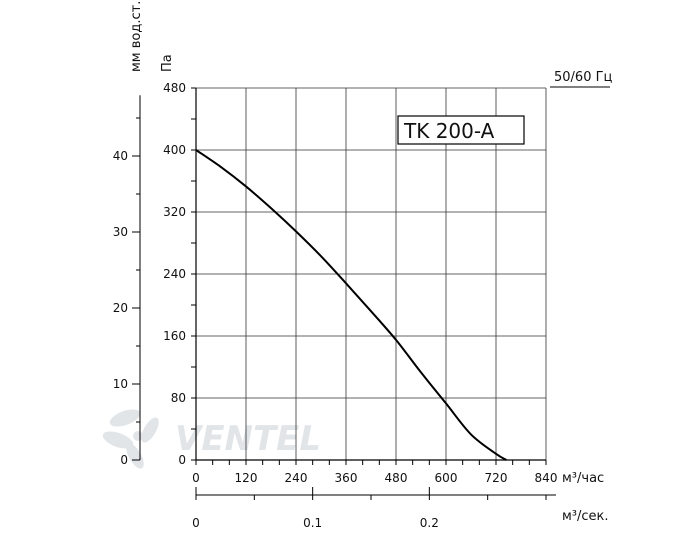  Describe the element at coordinates (496, 478) in the screenshot. I see `x-tick-label: 720` at that location.